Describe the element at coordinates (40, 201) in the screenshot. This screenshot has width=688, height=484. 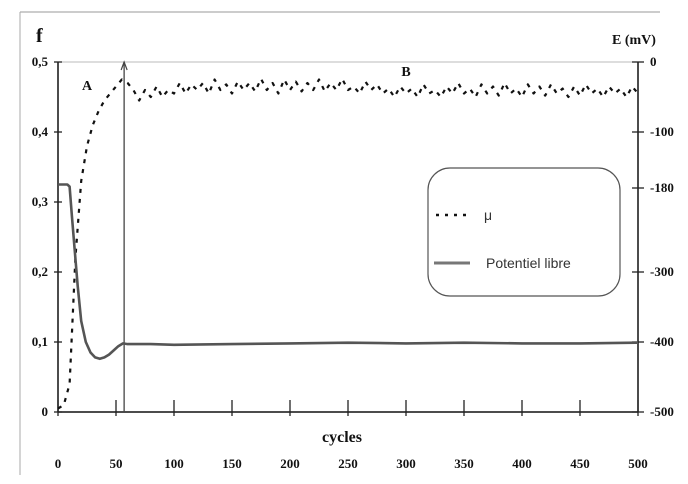
I see `y-left-tick-label-3: 0,3` at that location.